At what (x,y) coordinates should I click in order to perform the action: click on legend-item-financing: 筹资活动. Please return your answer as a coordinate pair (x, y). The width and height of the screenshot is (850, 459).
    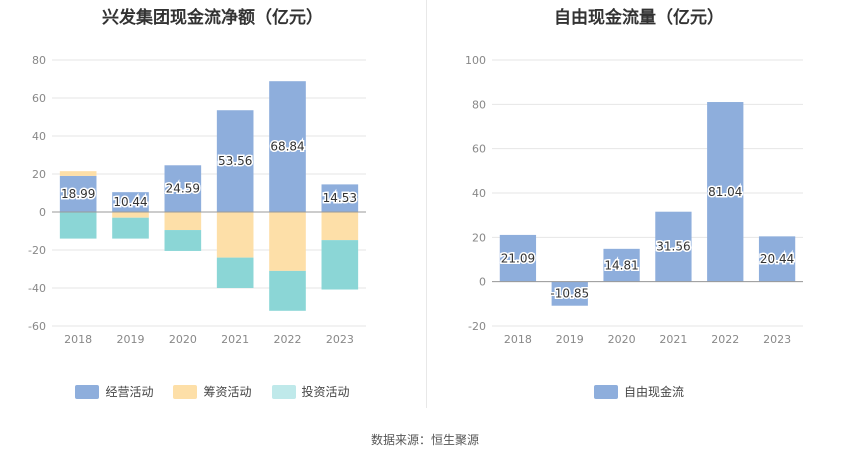
    Looking at the image, I should click on (212, 391).